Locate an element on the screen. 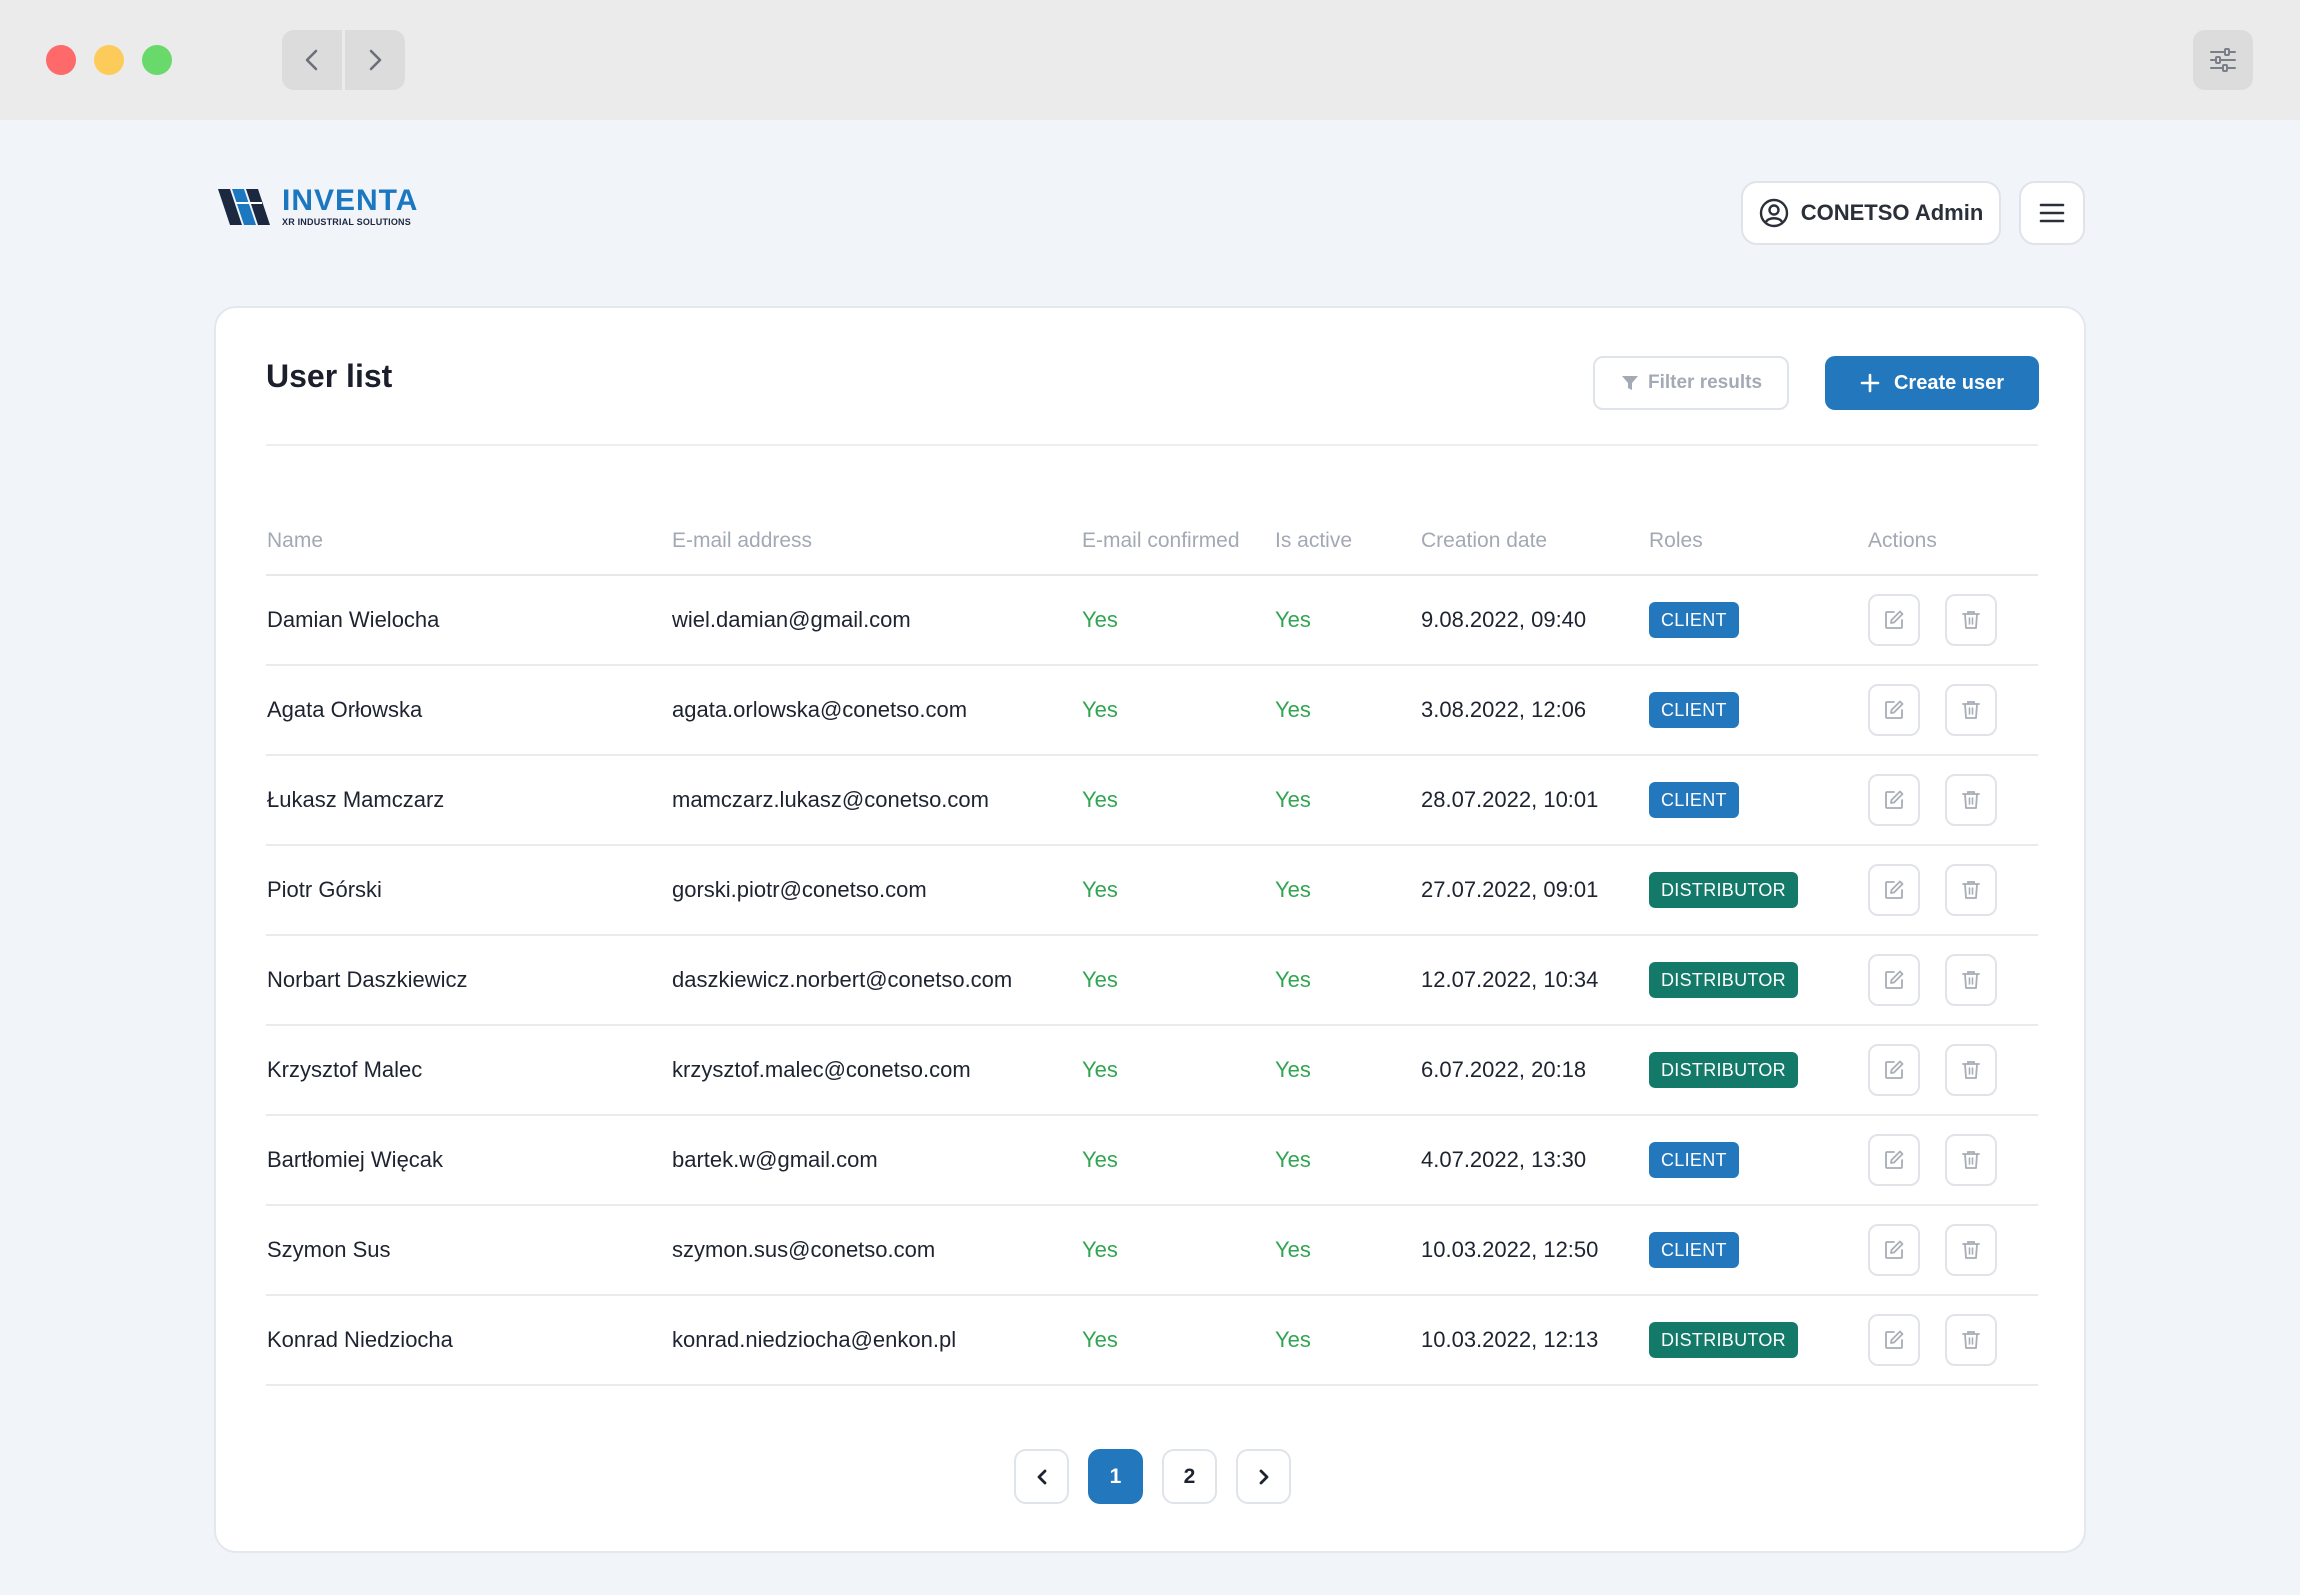 The height and width of the screenshot is (1595, 2300). cell-email: daszkiewicz.norbert@conetso.com is located at coordinates (842, 979).